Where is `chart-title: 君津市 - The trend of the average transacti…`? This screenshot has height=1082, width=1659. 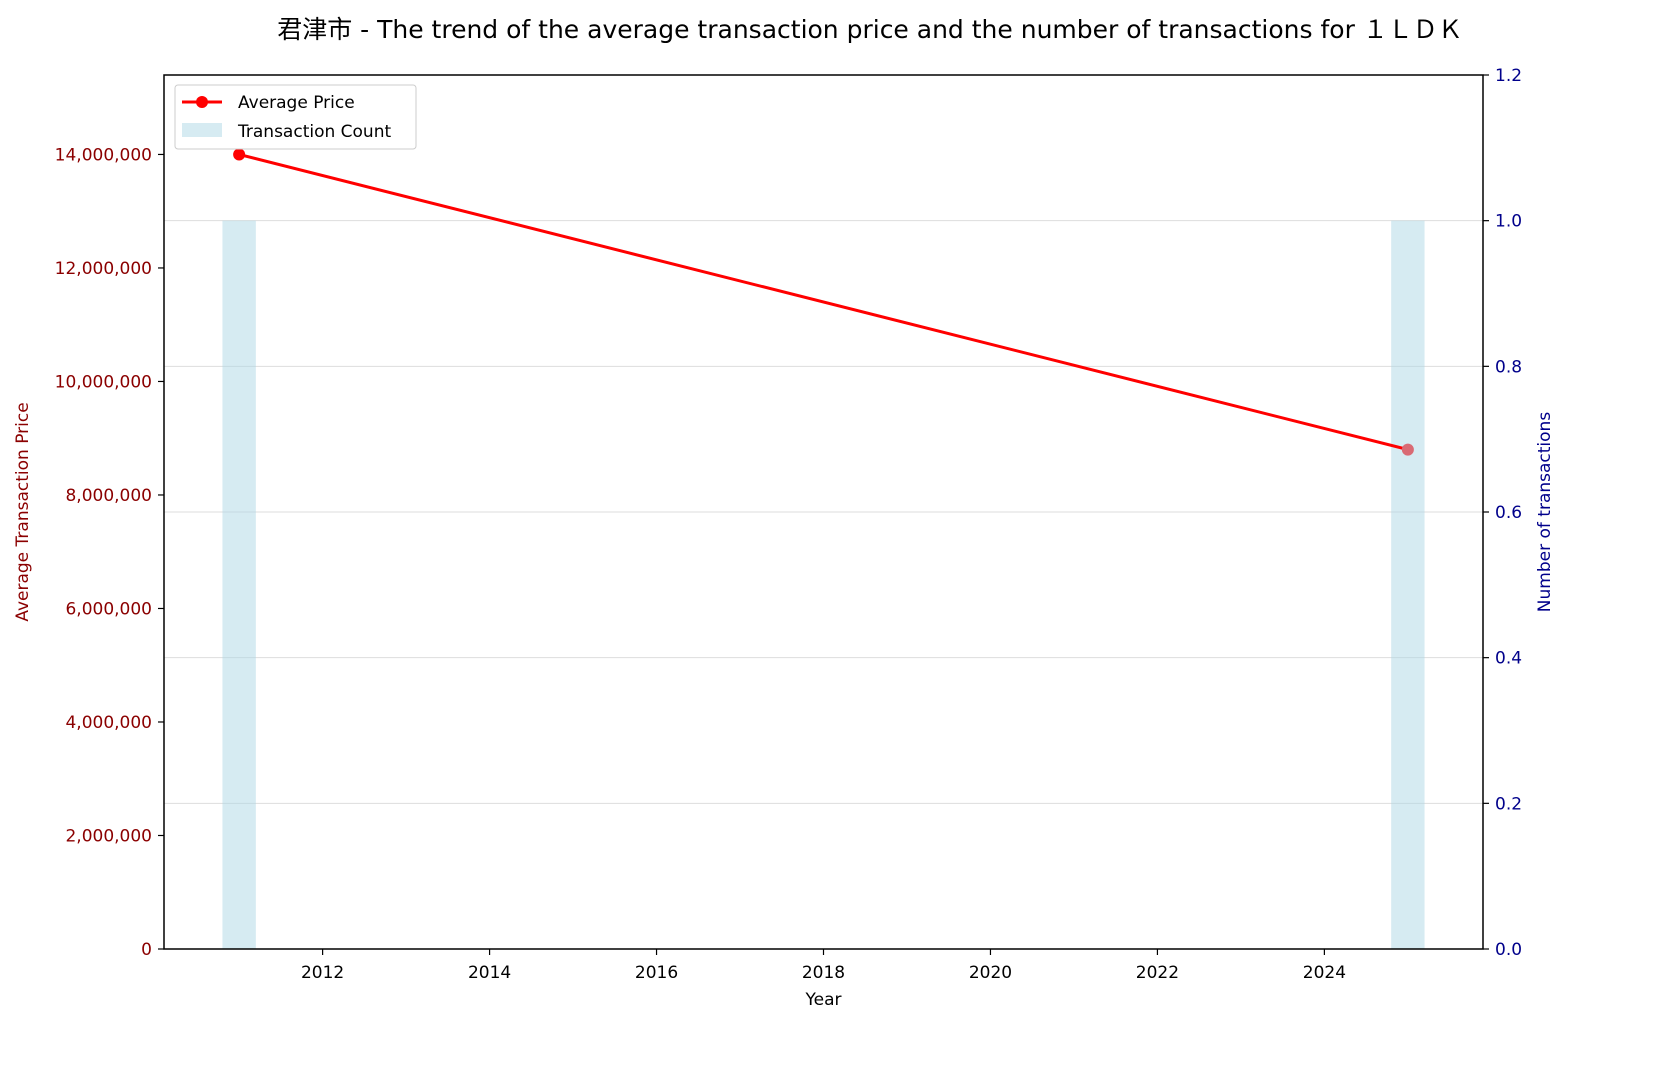 chart-title: 君津市 - The trend of the average transacti… is located at coordinates (870, 29).